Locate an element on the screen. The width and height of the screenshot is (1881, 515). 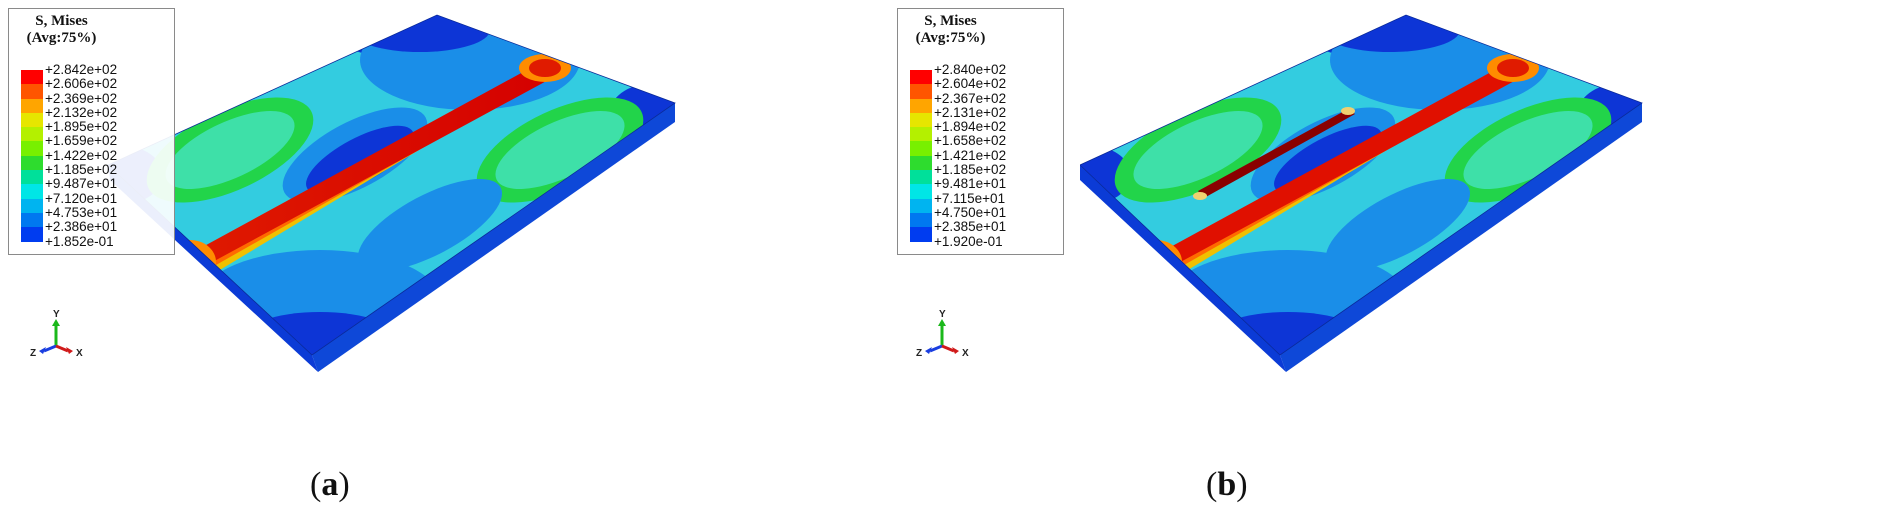
caption-letter: a is located at coordinates (330, 484).